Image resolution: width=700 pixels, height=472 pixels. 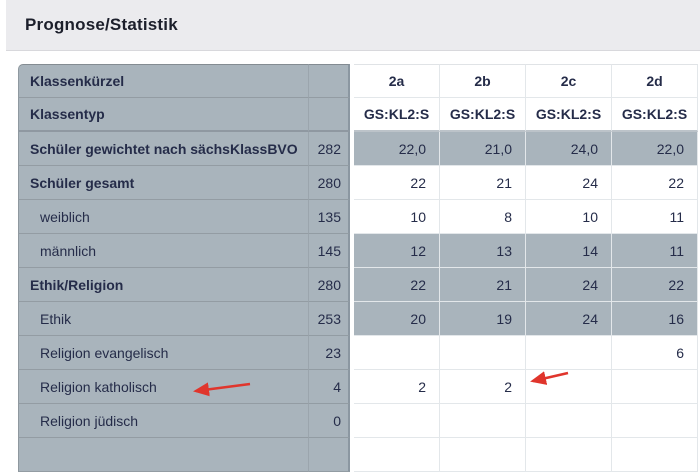 What do you see at coordinates (329, 149) in the screenshot?
I see `row-total-count: 282` at bounding box center [329, 149].